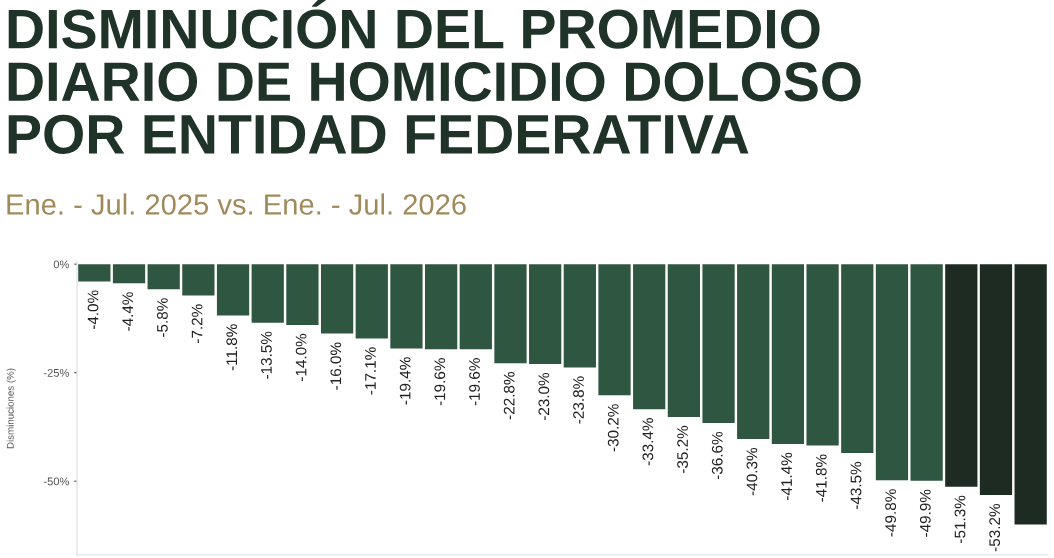  Describe the element at coordinates (613, 428) in the screenshot. I see `data-label: -30.2%` at that location.